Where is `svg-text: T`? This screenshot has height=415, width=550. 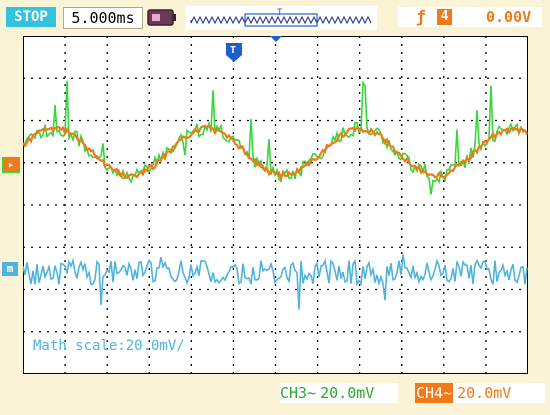
svg-text: T is located at coordinates (233, 50).